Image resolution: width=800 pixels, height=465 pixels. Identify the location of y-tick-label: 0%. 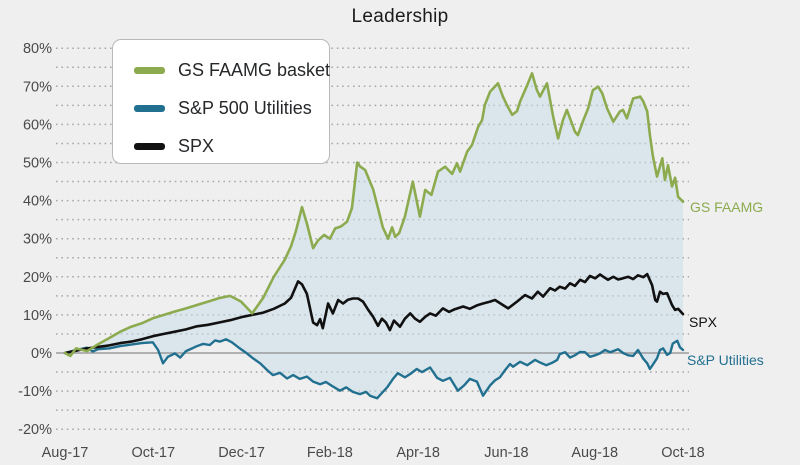
(41, 354).